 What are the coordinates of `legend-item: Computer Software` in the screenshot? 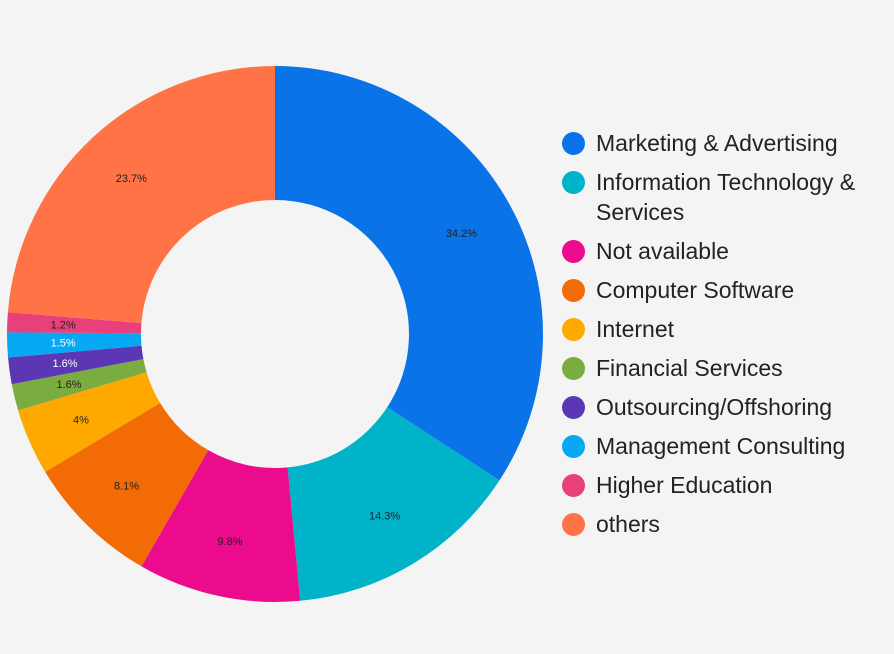 It's located at (724, 290).